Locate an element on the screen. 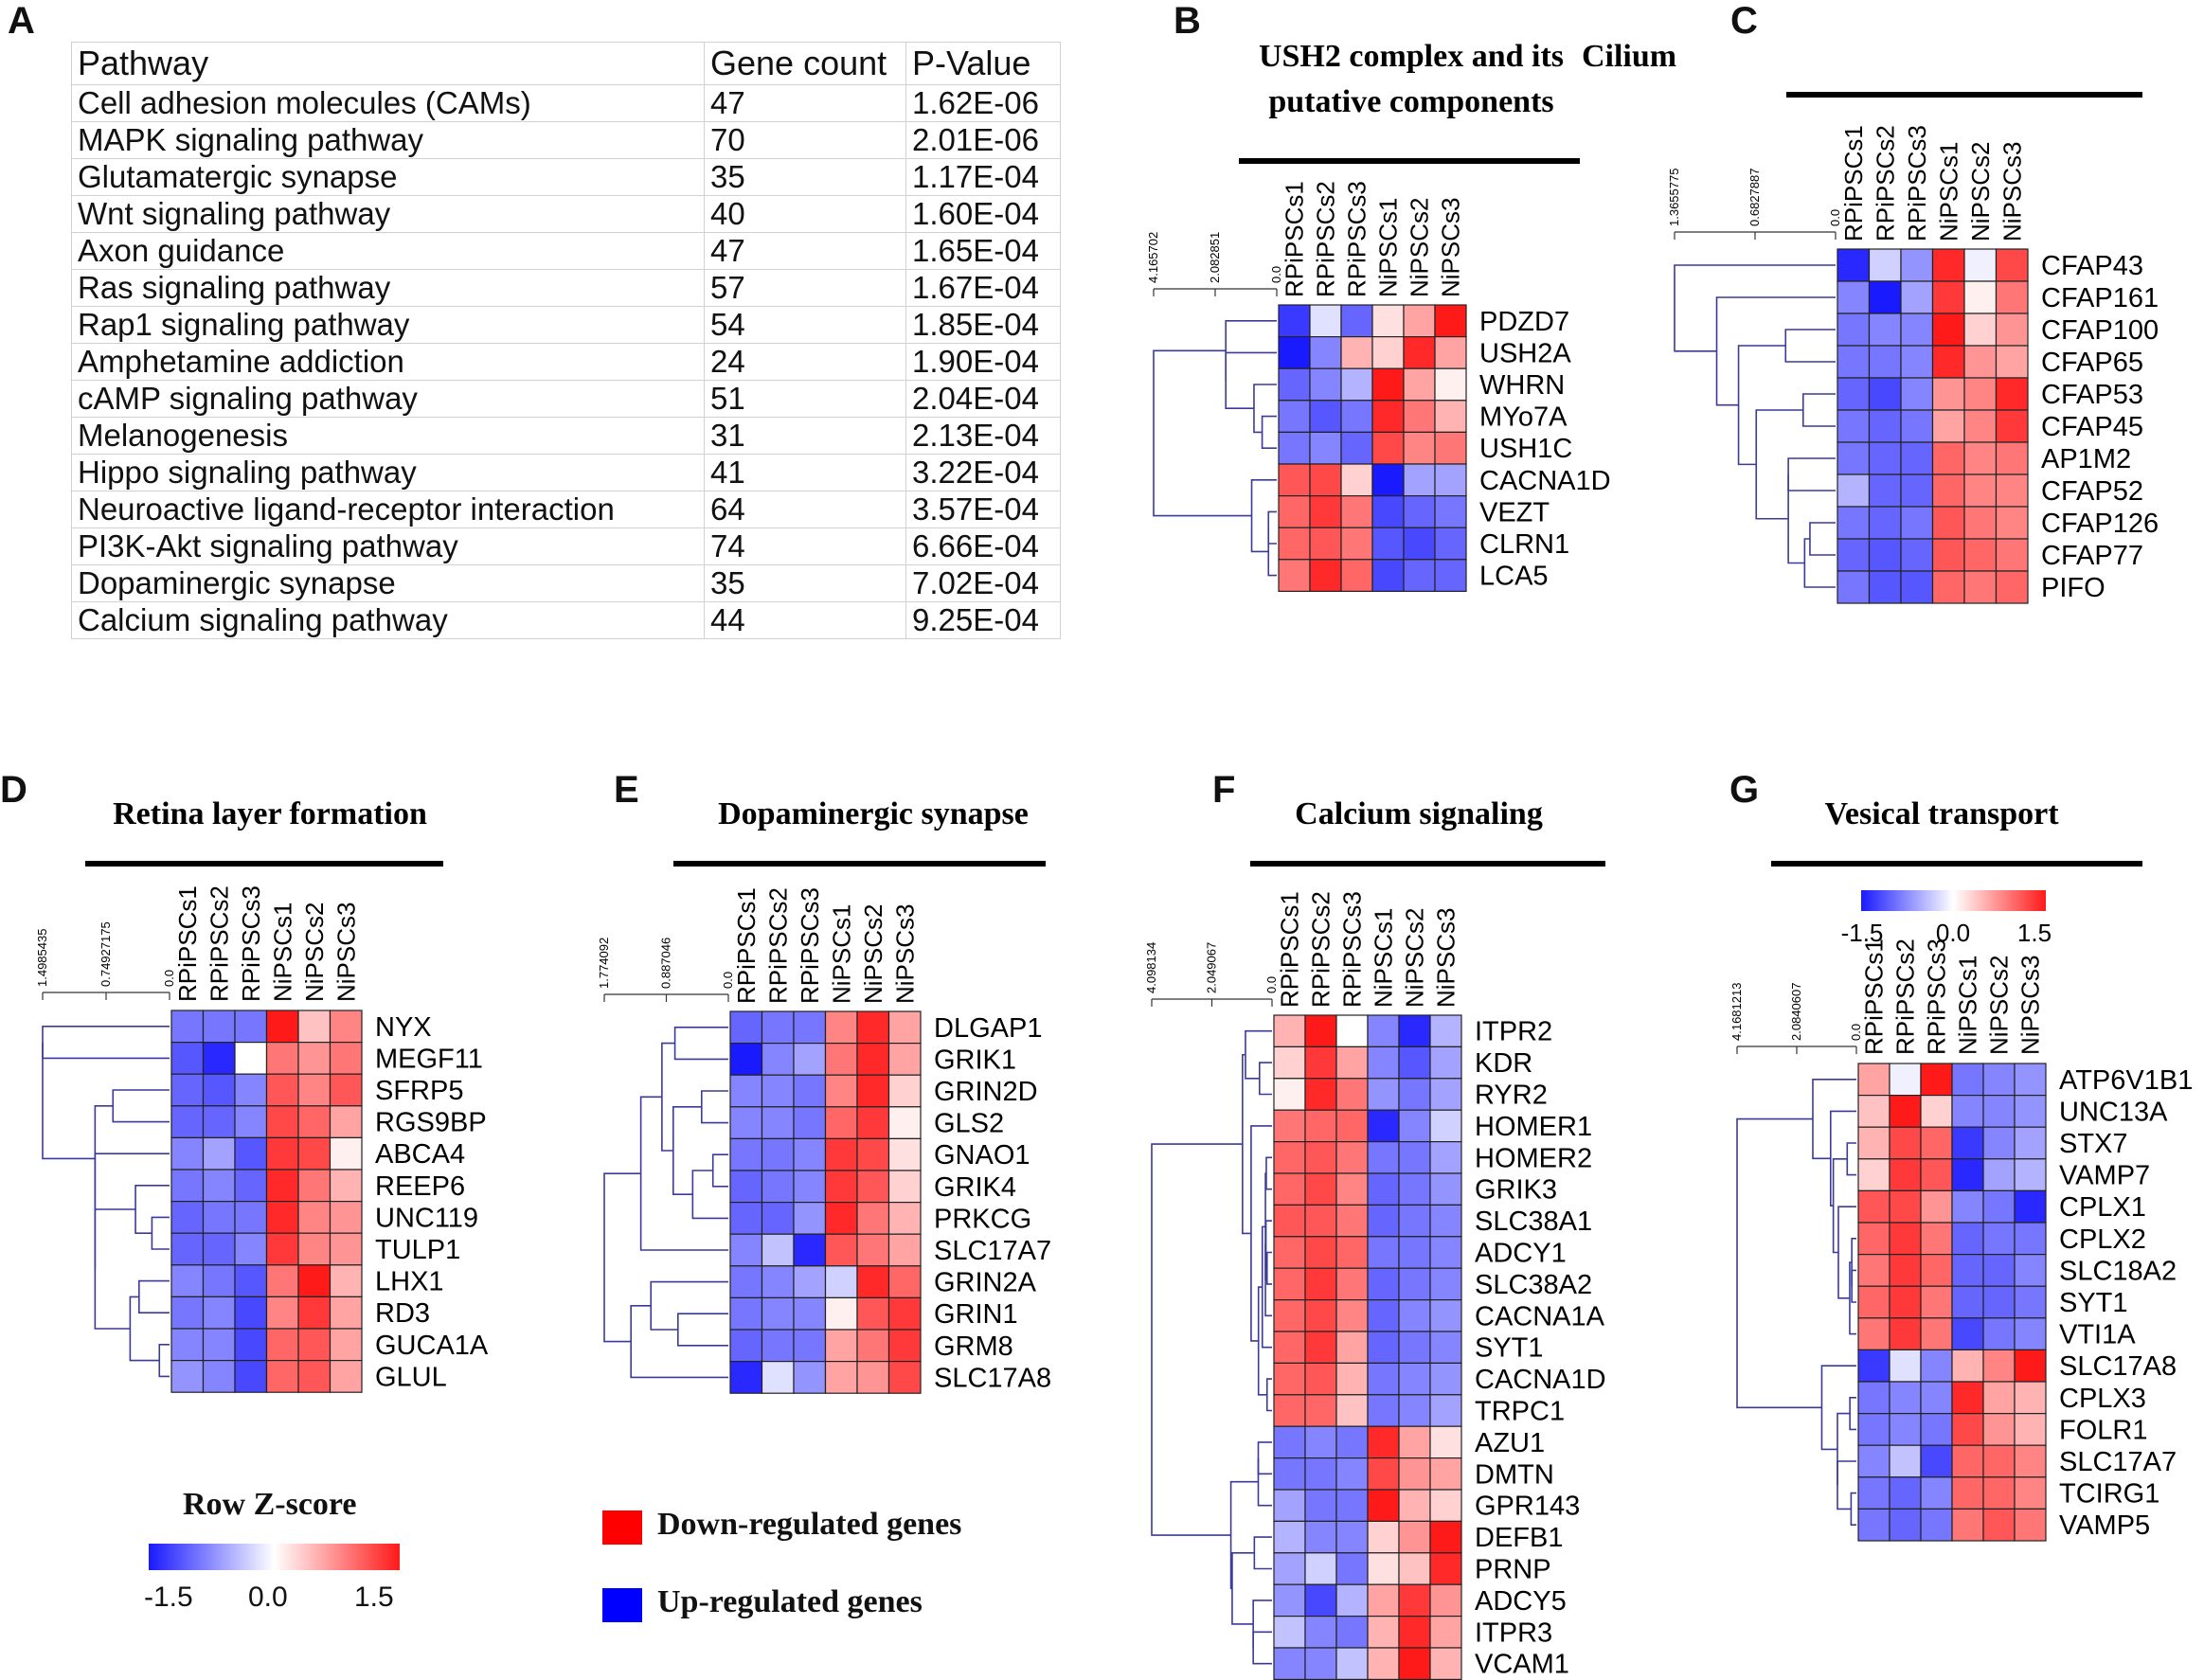 The width and height of the screenshot is (2204, 1680). row-label: CFAP77 is located at coordinates (2092, 556).